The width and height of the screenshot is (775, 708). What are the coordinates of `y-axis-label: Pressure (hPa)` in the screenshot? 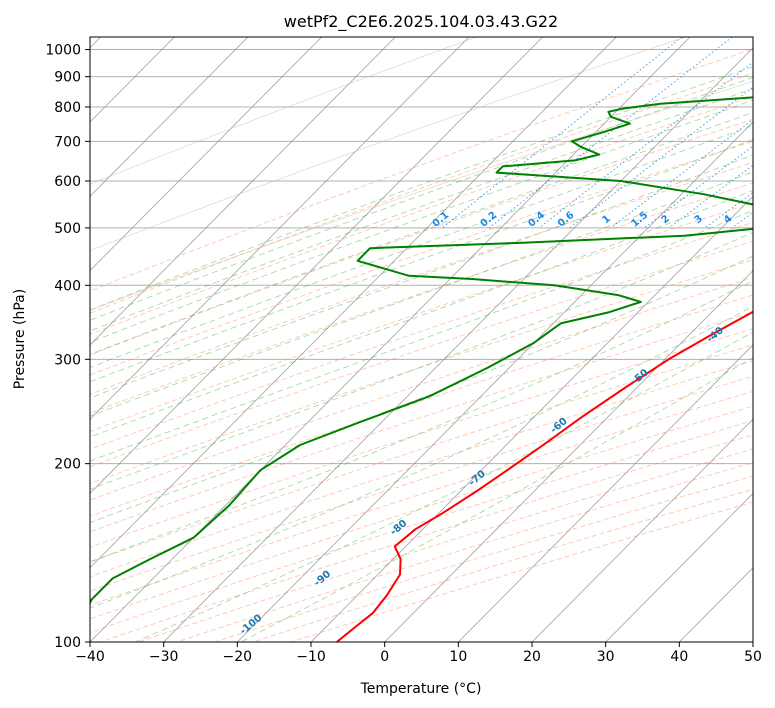 It's located at (20, 339).